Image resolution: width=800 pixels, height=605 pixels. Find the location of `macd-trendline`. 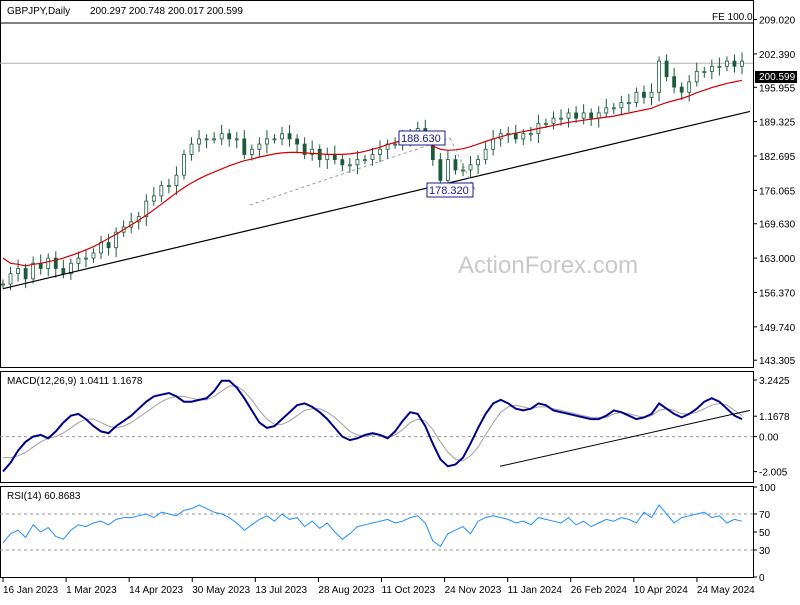

macd-trendline is located at coordinates (625, 438).